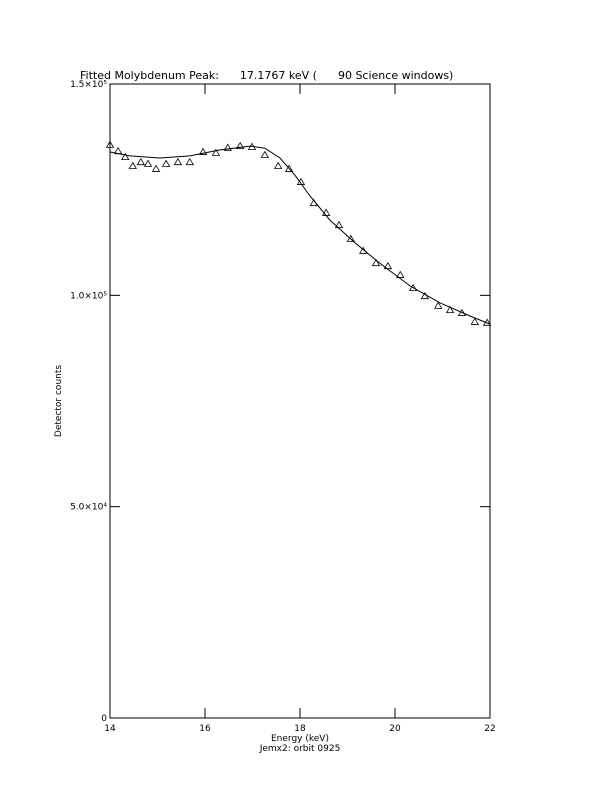  What do you see at coordinates (300, 749) in the screenshot?
I see `subtitle: Jemx2: orbit 0925` at bounding box center [300, 749].